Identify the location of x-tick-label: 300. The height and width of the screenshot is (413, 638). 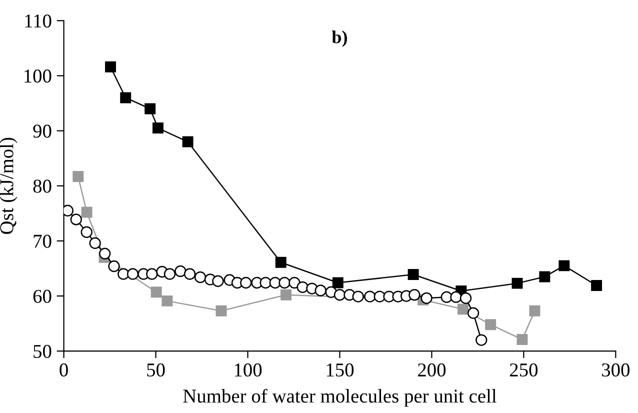
(616, 370).